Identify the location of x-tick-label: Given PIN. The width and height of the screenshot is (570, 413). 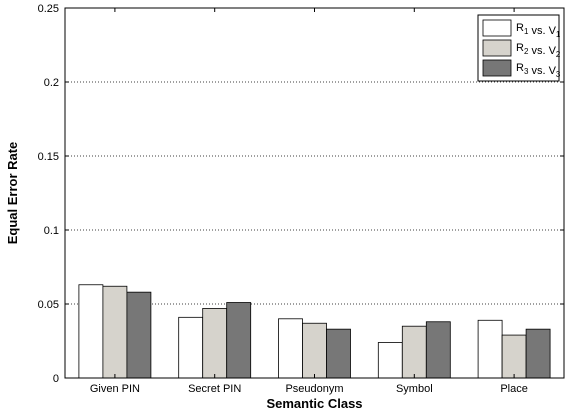
(115, 389).